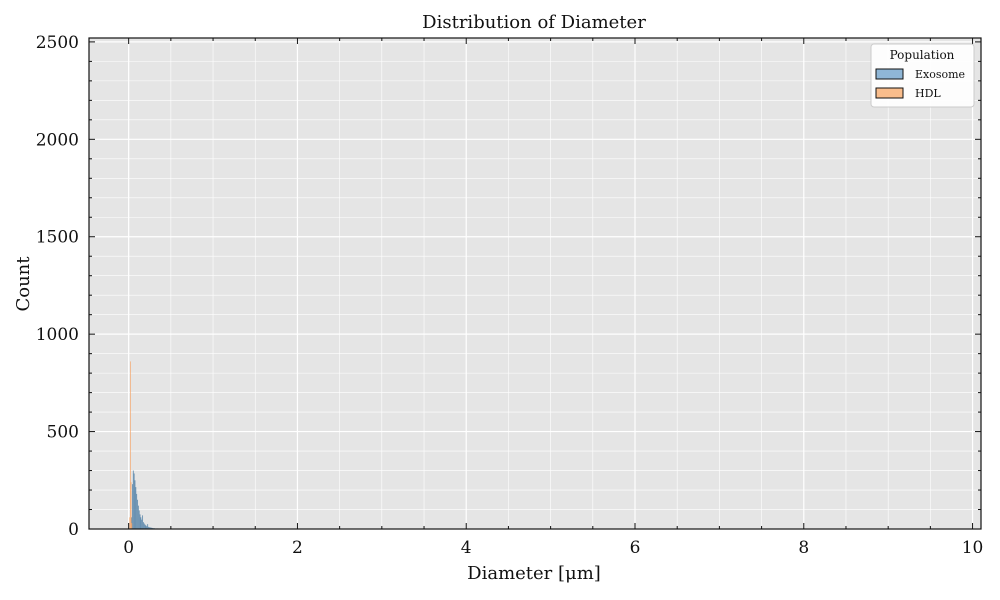 The height and width of the screenshot is (600, 1000). Describe the element at coordinates (128, 548) in the screenshot. I see `x-tick-label: 0` at that location.